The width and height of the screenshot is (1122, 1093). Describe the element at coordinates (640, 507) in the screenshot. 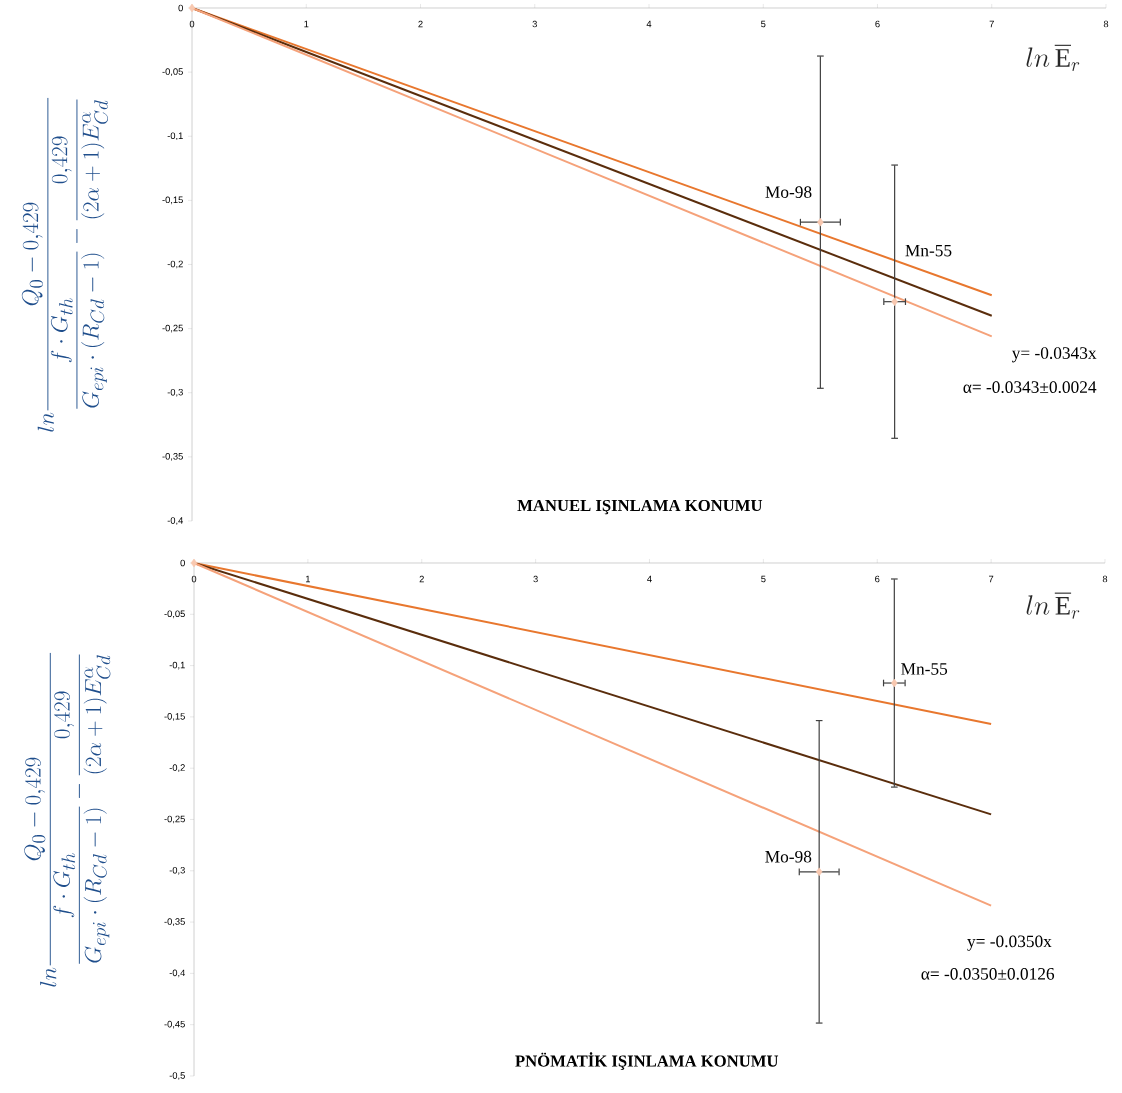

I see `text: MANUEL IŞINLAMA KONUMU` at that location.